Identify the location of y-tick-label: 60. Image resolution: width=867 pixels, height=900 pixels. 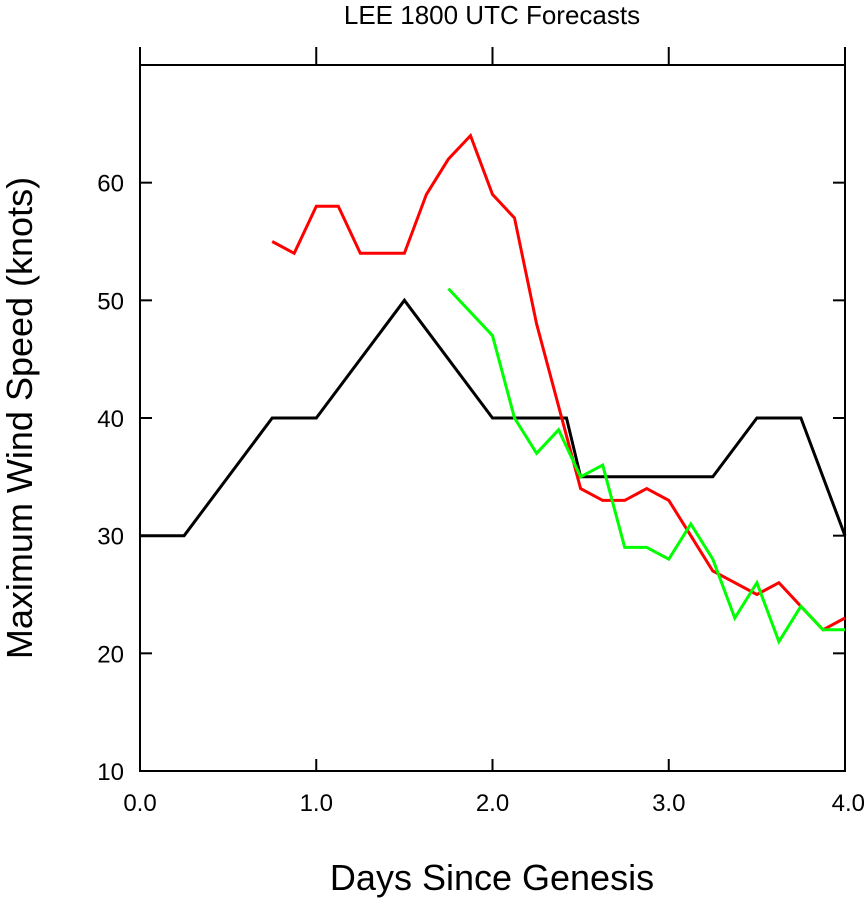
(110, 184).